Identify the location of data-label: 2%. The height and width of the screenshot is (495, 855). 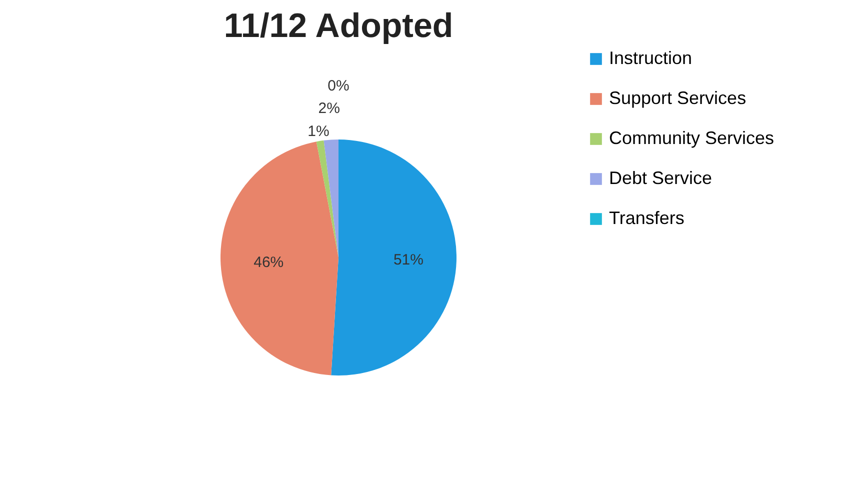
(329, 108).